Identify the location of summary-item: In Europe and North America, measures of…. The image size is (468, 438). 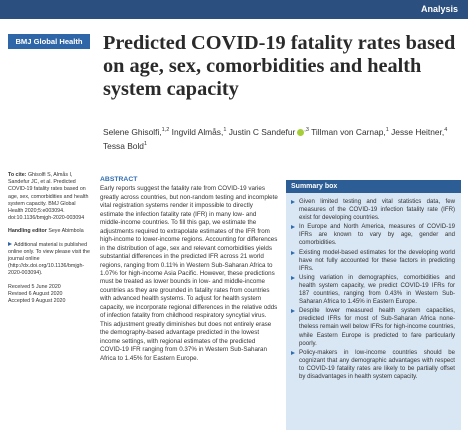
(373, 235).